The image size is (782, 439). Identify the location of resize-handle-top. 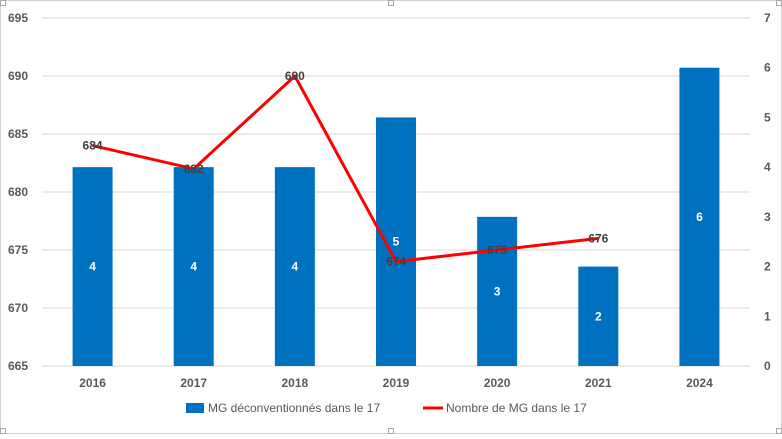
(391, 3).